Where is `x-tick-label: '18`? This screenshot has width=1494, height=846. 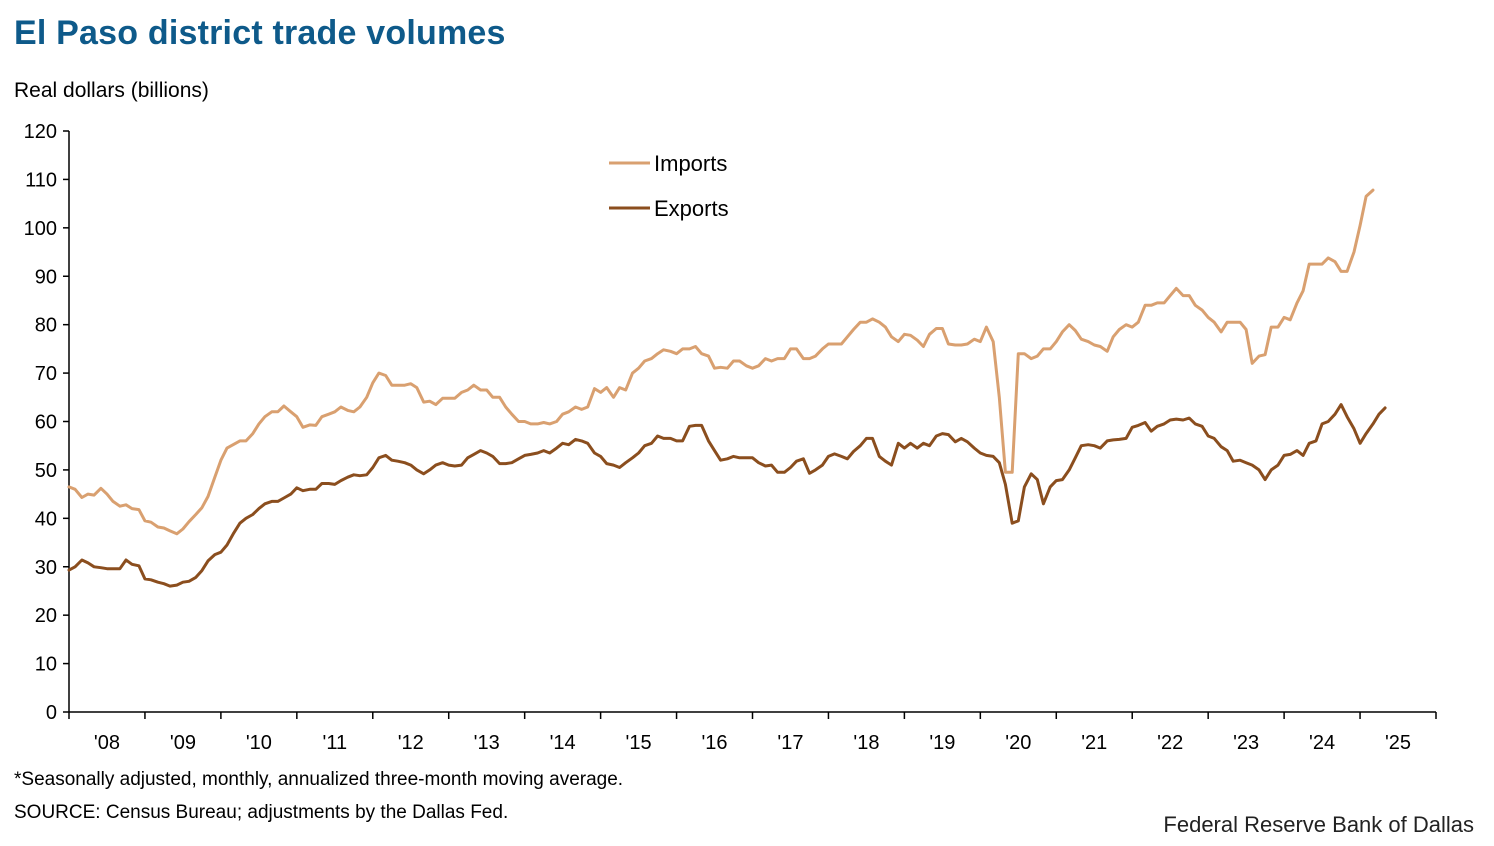
x-tick-label: '18 is located at coordinates (866, 743).